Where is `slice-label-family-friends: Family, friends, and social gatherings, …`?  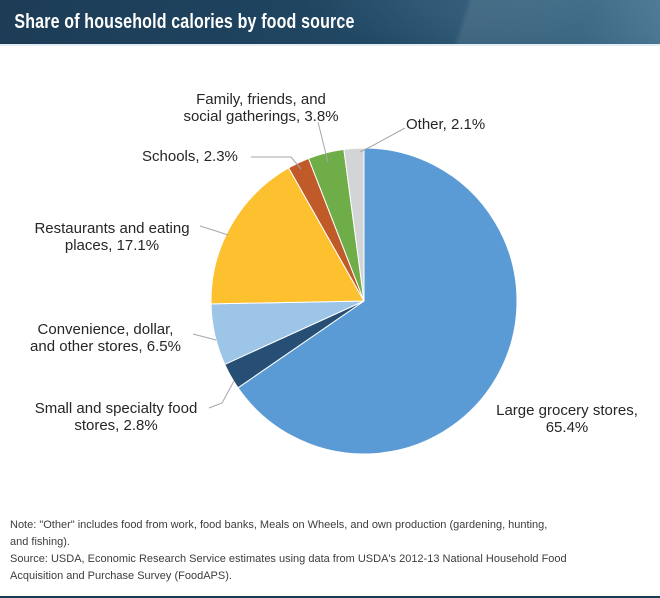 slice-label-family-friends: Family, friends, and social gatherings, … is located at coordinates (261, 108).